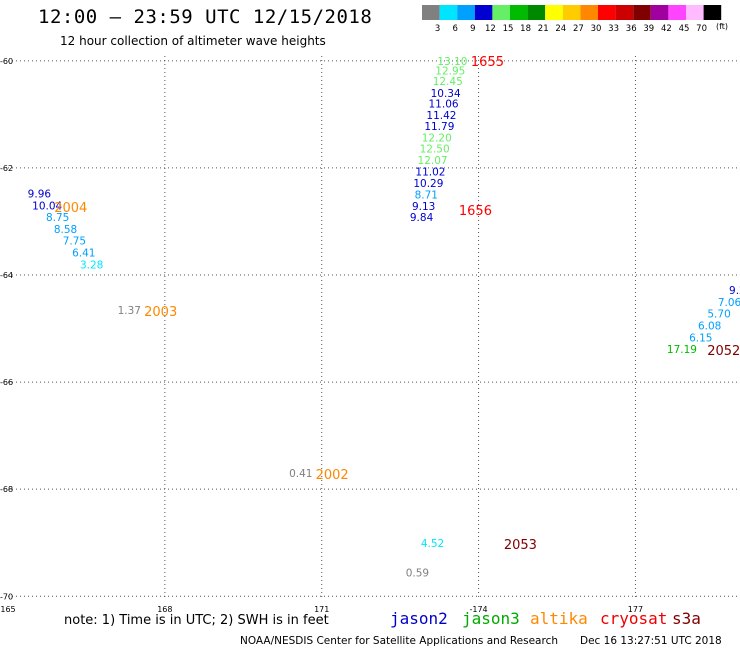  What do you see at coordinates (452, 62) in the screenshot?
I see `wave-height-value: 13.10` at bounding box center [452, 62].